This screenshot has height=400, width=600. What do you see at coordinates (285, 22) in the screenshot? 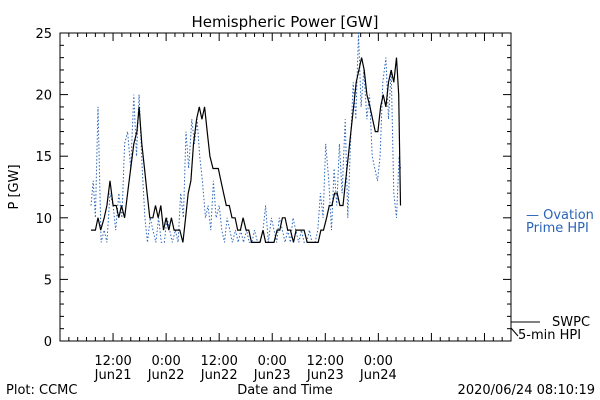
I see `chart-title: Hemispheric Power [GW]` at bounding box center [285, 22].